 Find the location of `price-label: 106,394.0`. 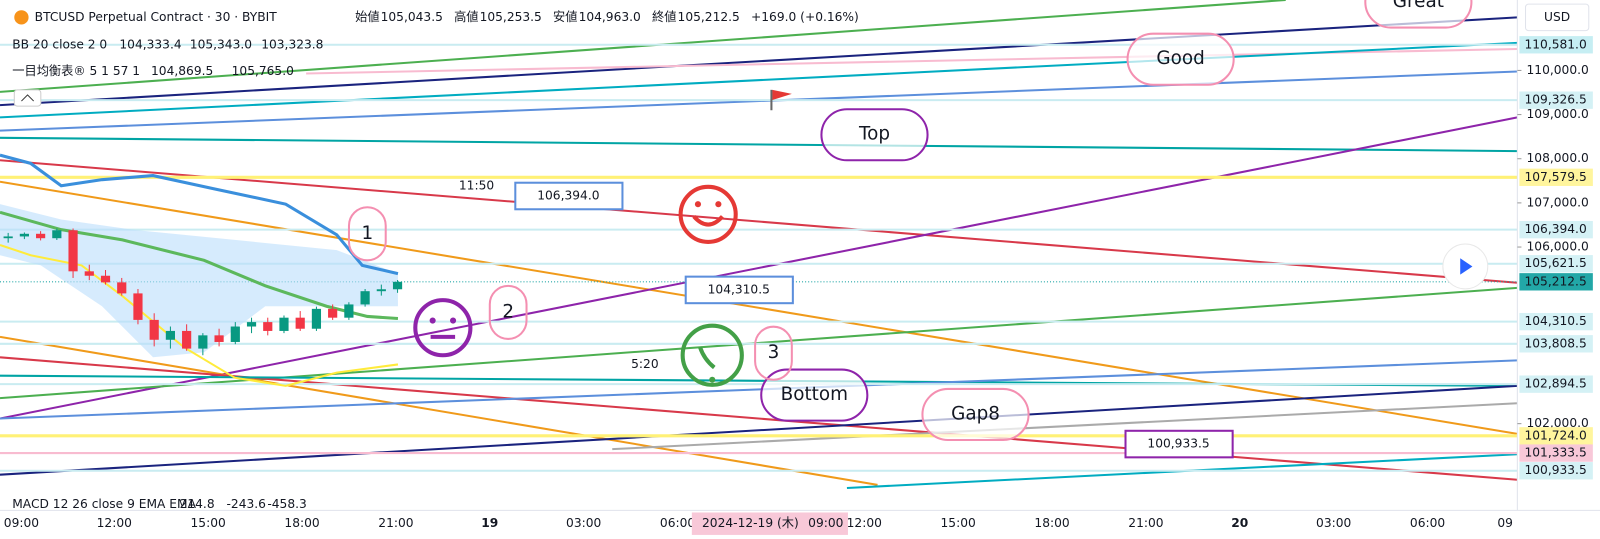

price-label: 106,394.0 is located at coordinates (1555, 229).